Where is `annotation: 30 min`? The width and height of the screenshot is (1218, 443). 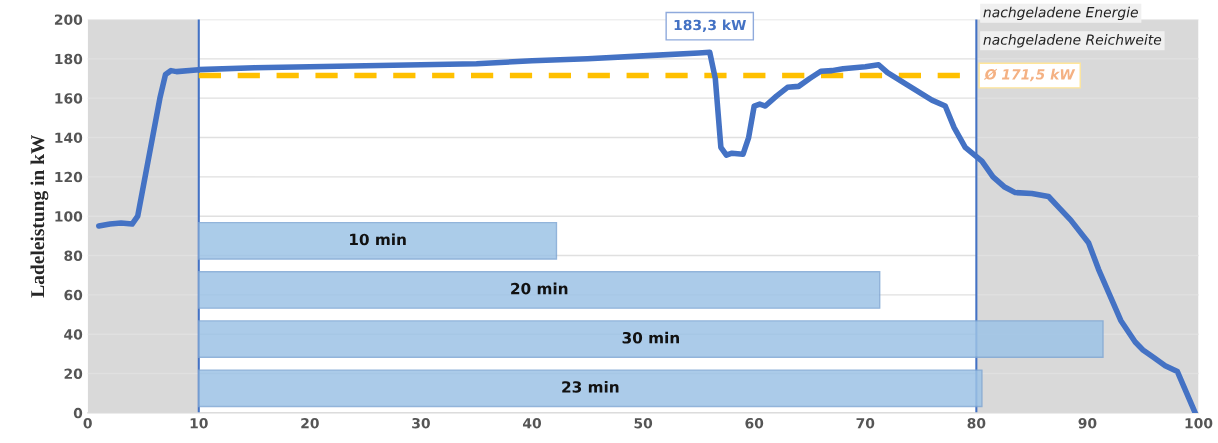
annotation: 30 min is located at coordinates (650, 337).